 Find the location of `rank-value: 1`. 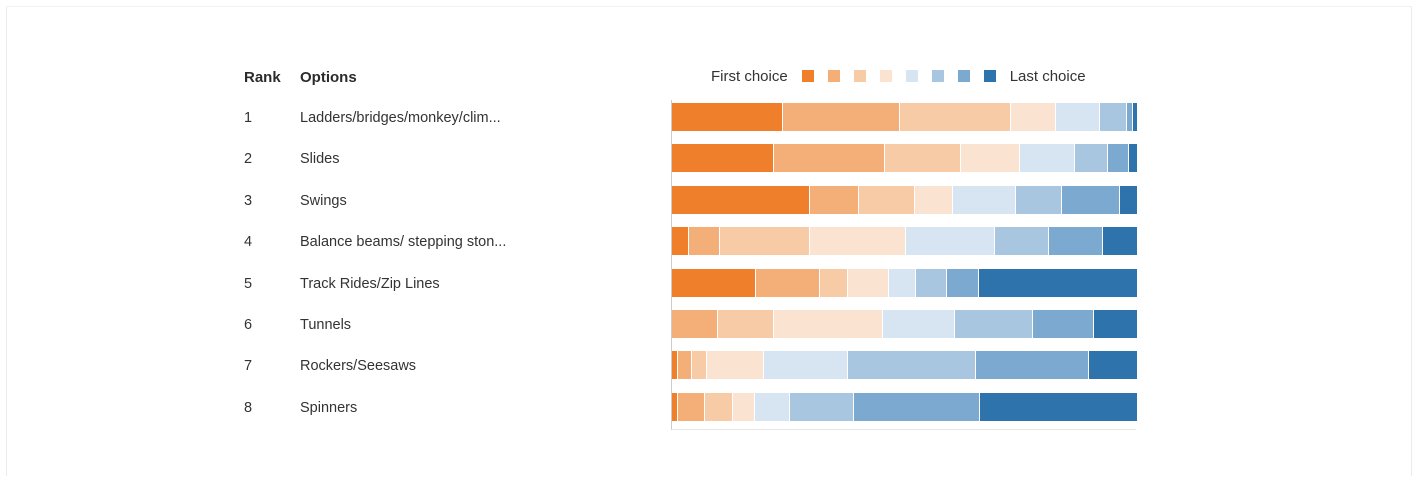

rank-value: 1 is located at coordinates (248, 118).